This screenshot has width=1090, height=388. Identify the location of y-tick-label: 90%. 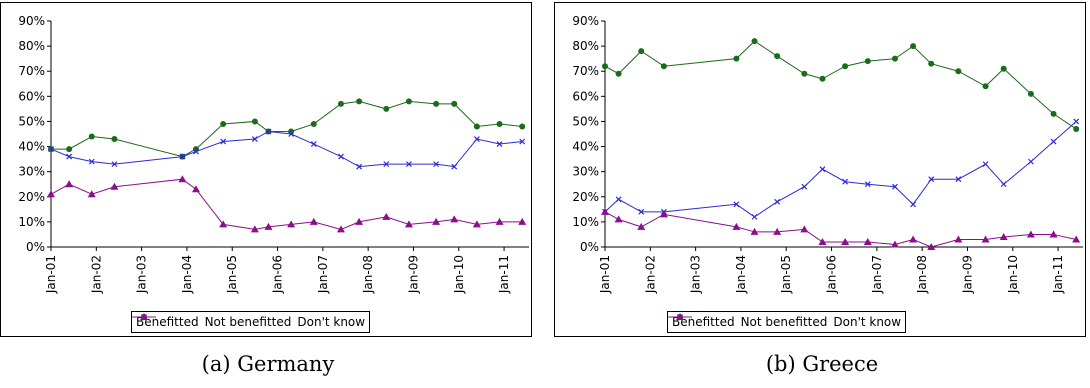
(585, 21).